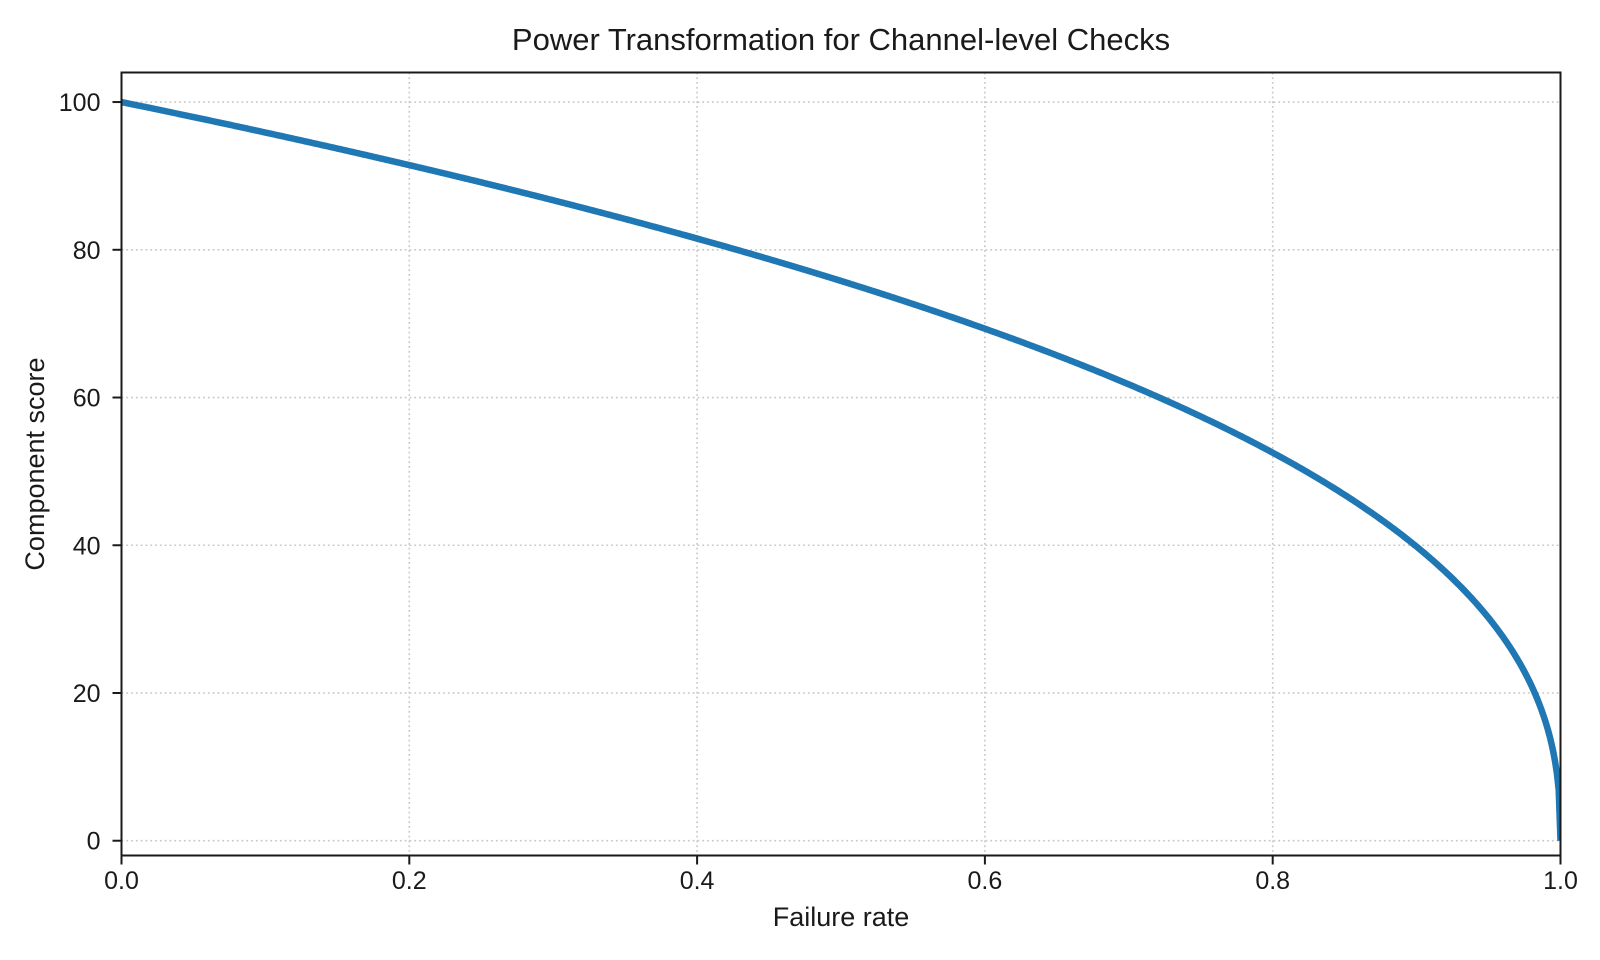 This screenshot has height=960, width=1600. What do you see at coordinates (841, 917) in the screenshot?
I see `x-axis-label: Failure rate` at bounding box center [841, 917].